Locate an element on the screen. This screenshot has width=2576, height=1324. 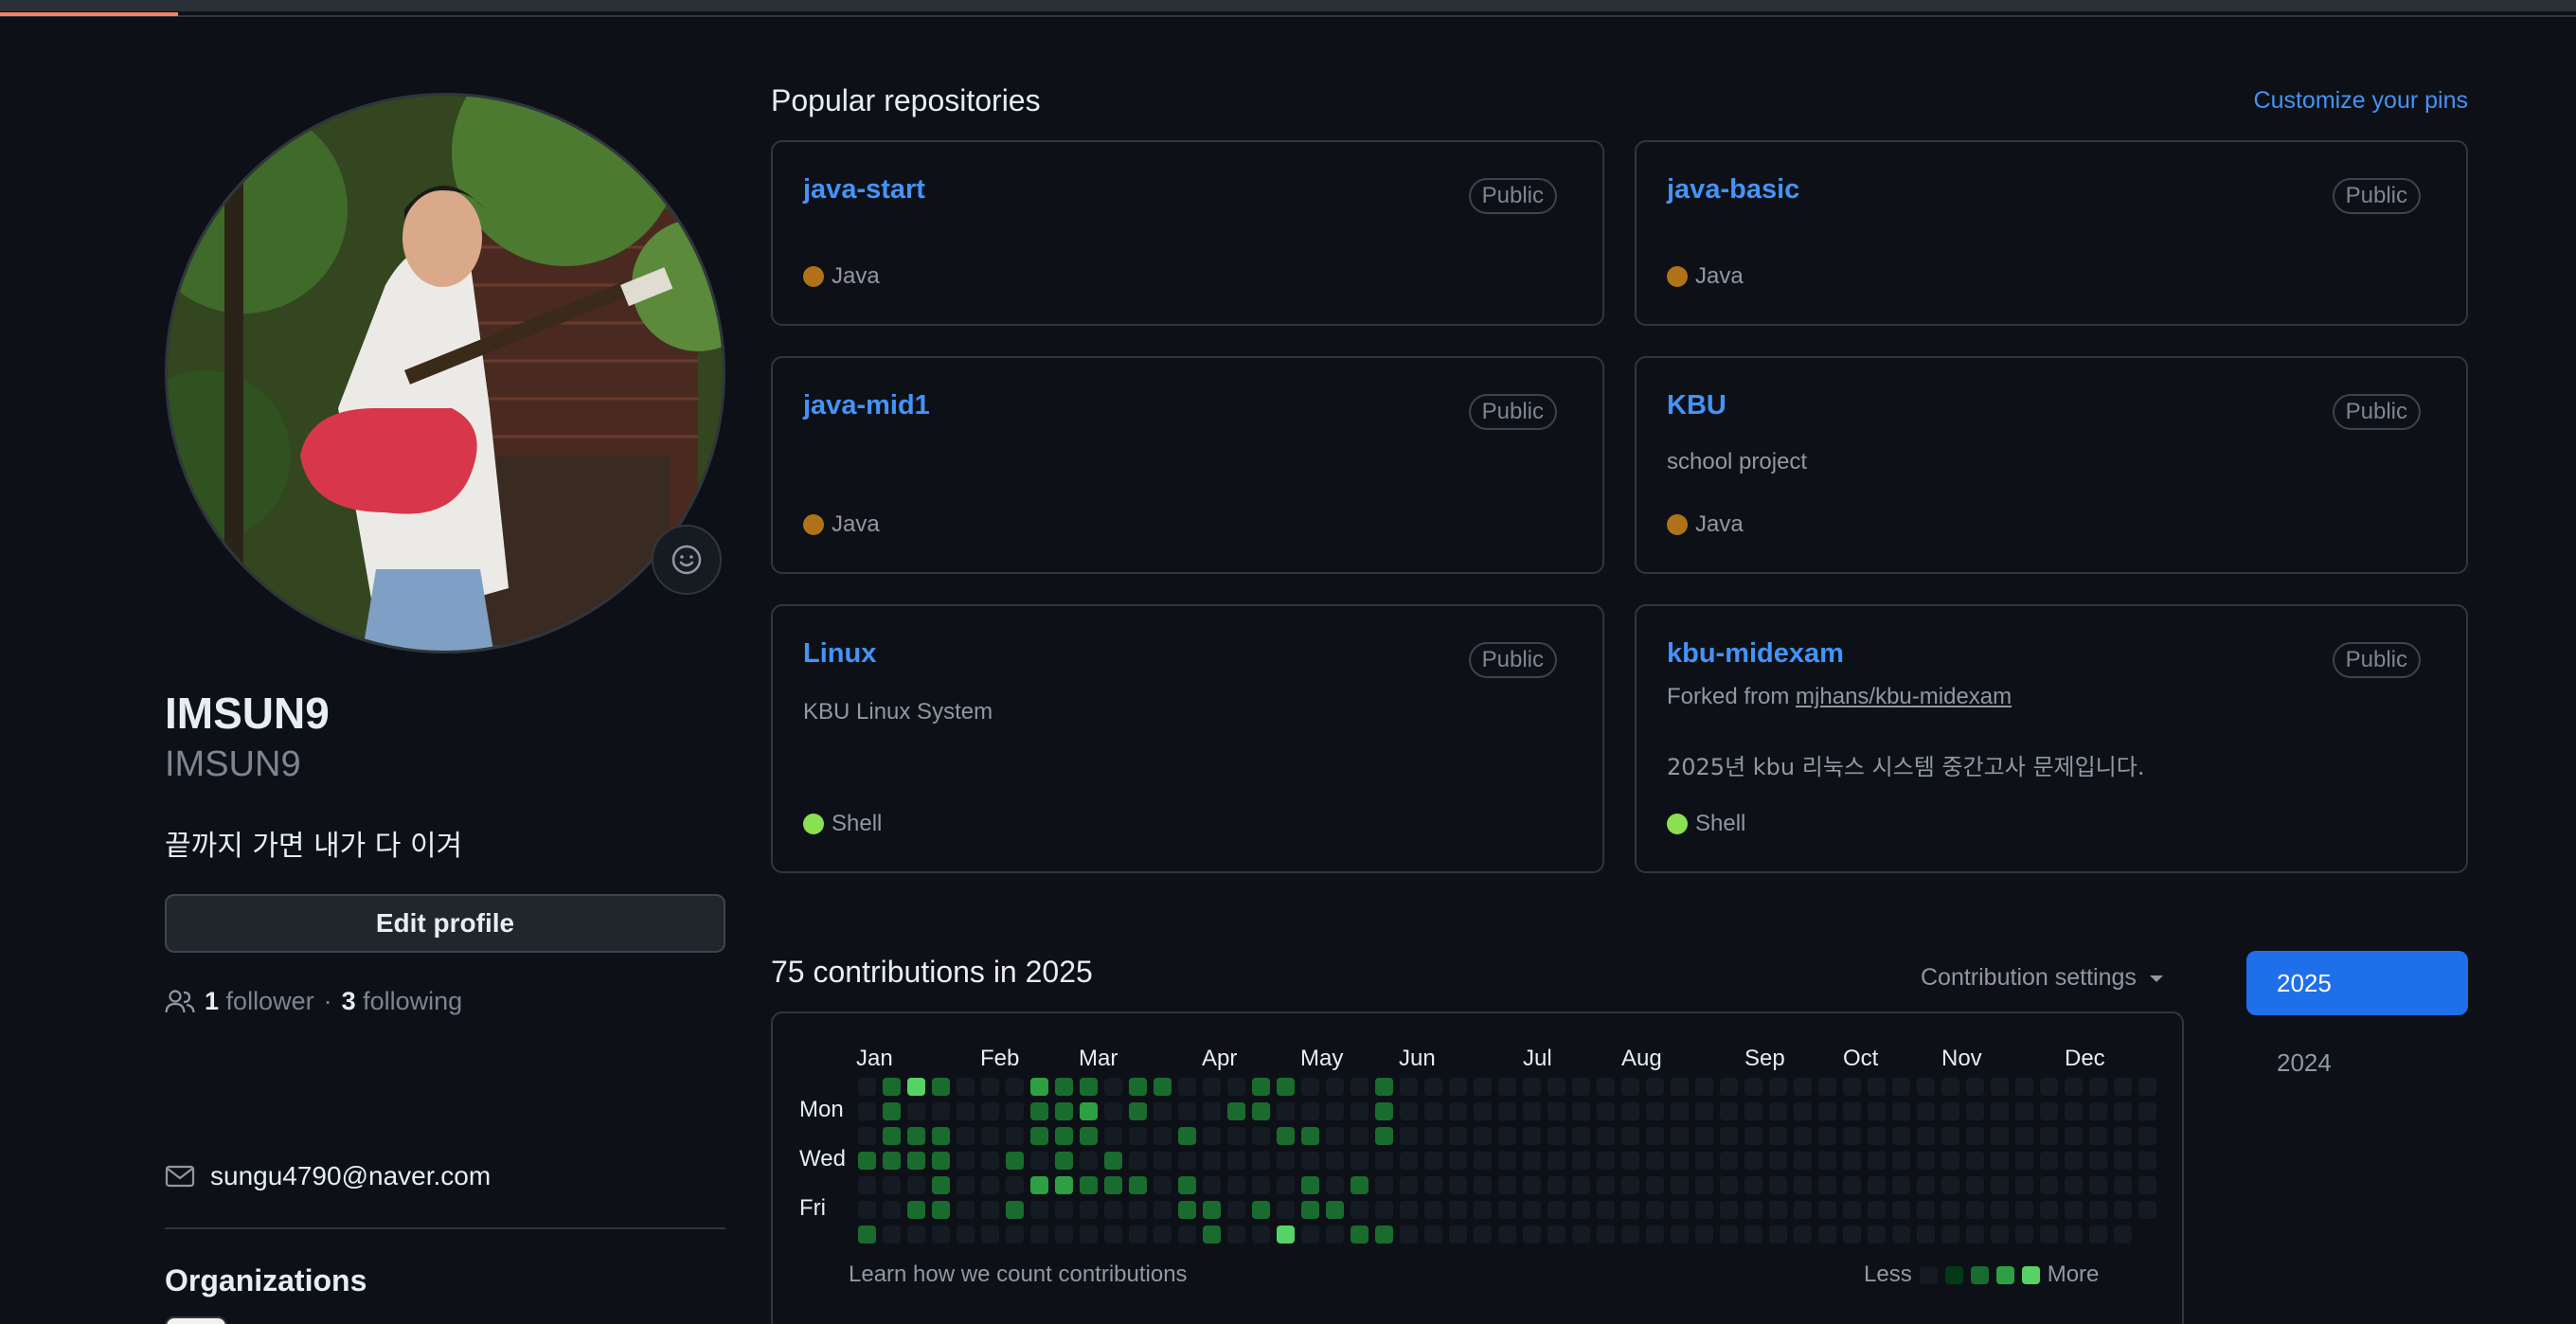
repo-name-link: kbu-midexam is located at coordinates (1755, 653).